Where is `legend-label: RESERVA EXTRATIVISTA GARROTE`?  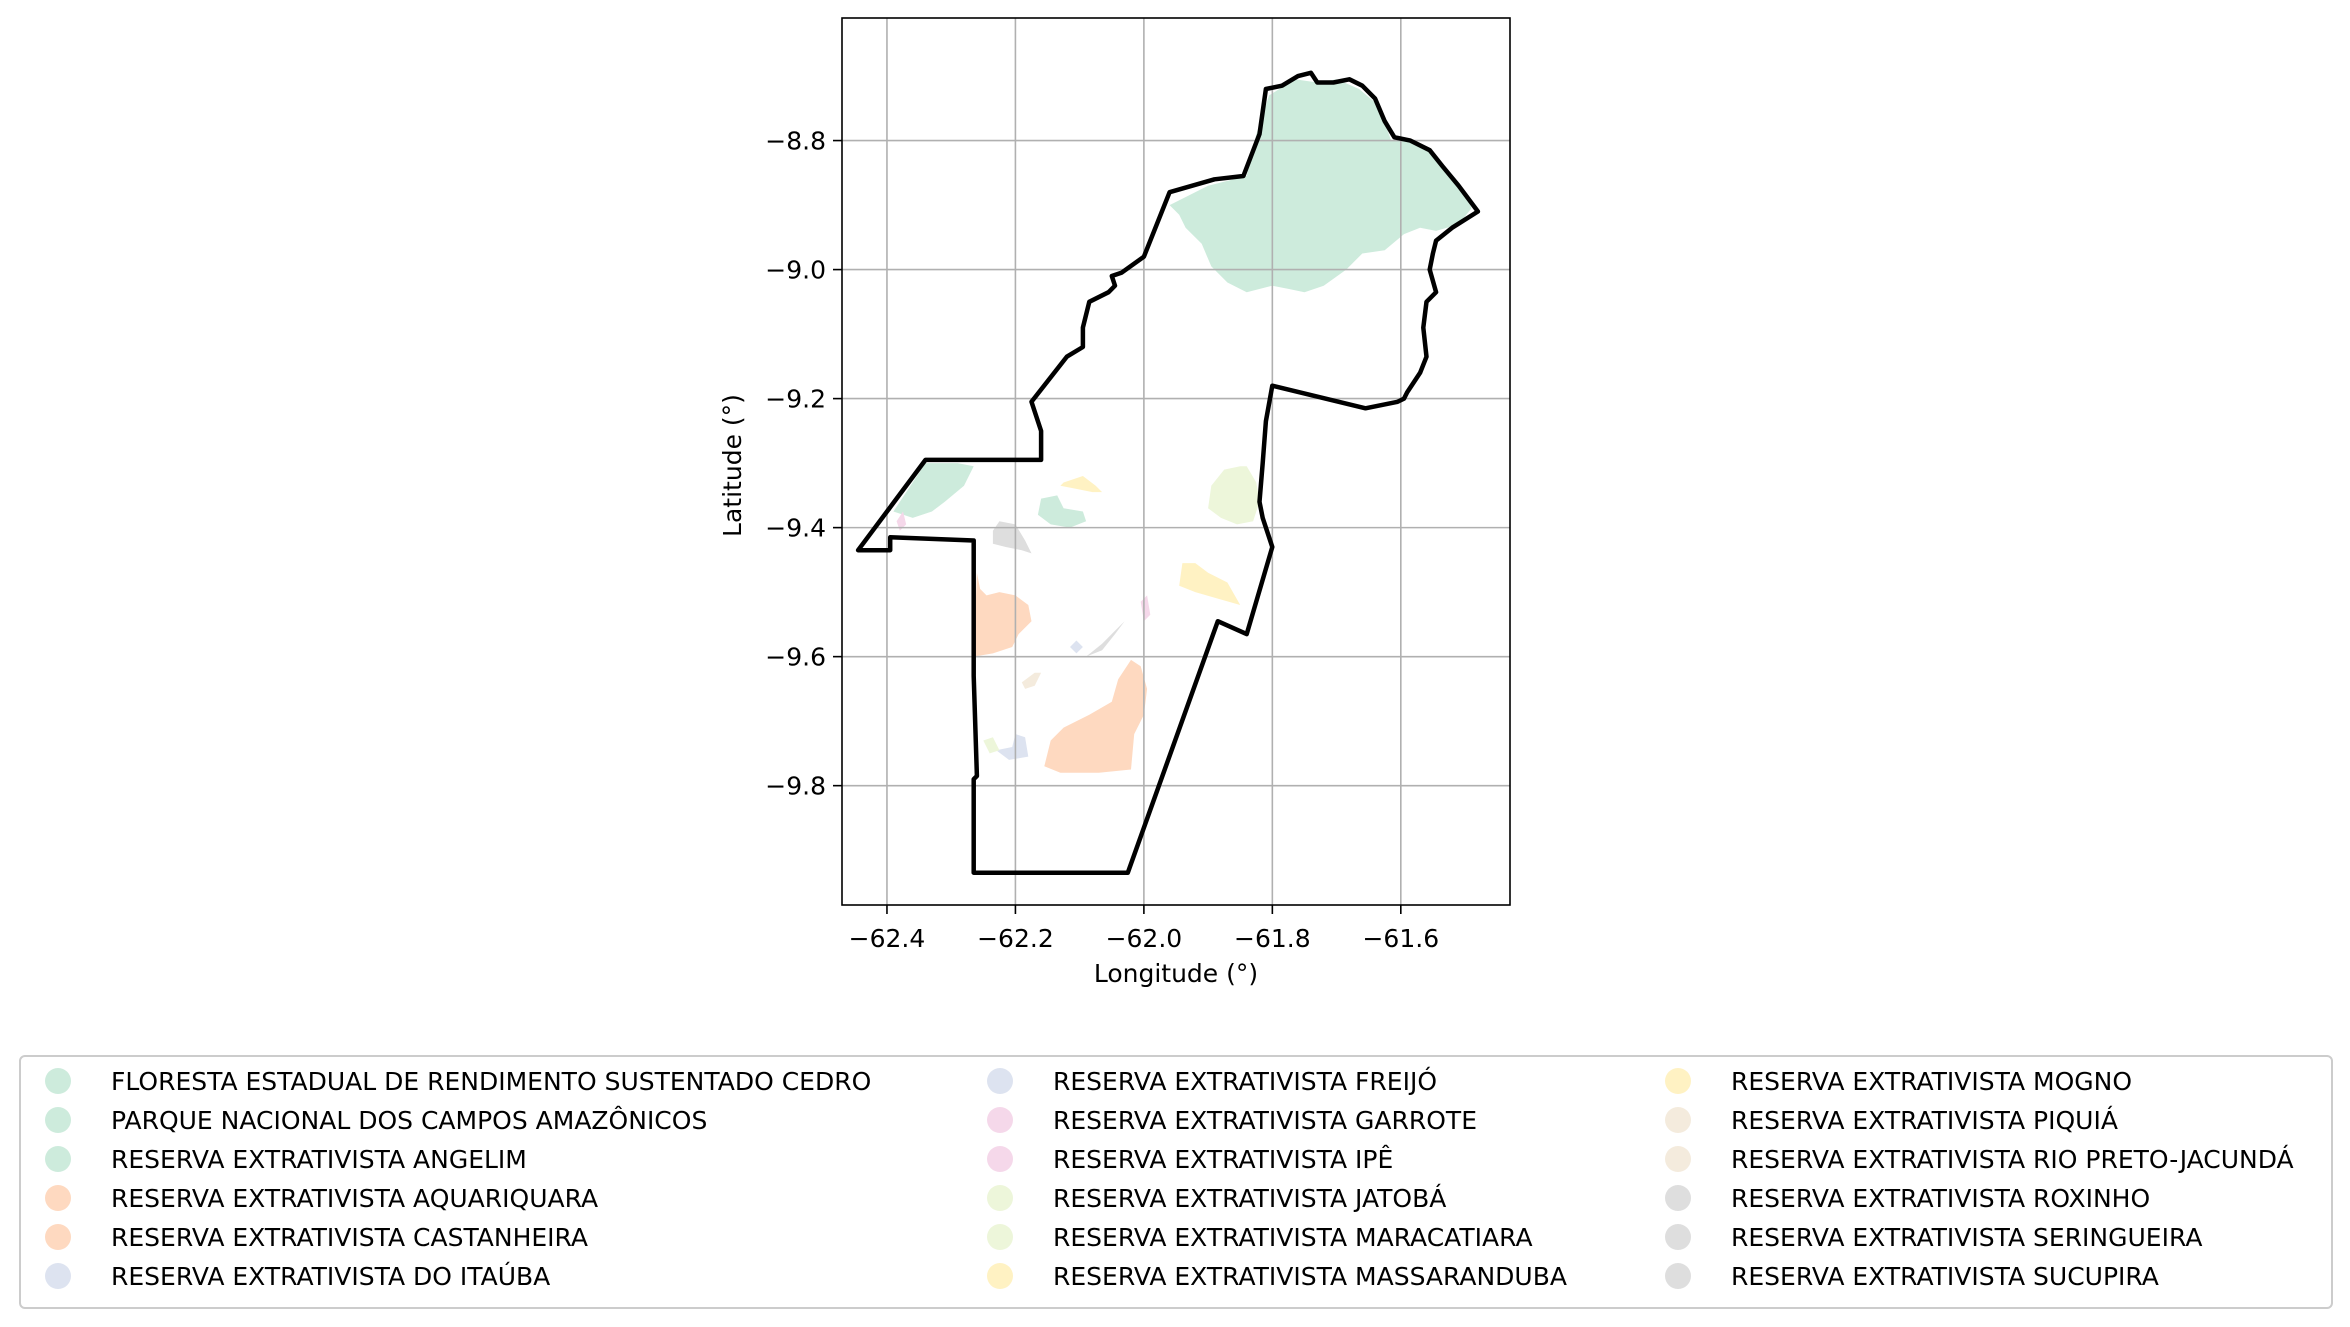
legend-label: RESERVA EXTRATIVISTA GARROTE is located at coordinates (1265, 1120).